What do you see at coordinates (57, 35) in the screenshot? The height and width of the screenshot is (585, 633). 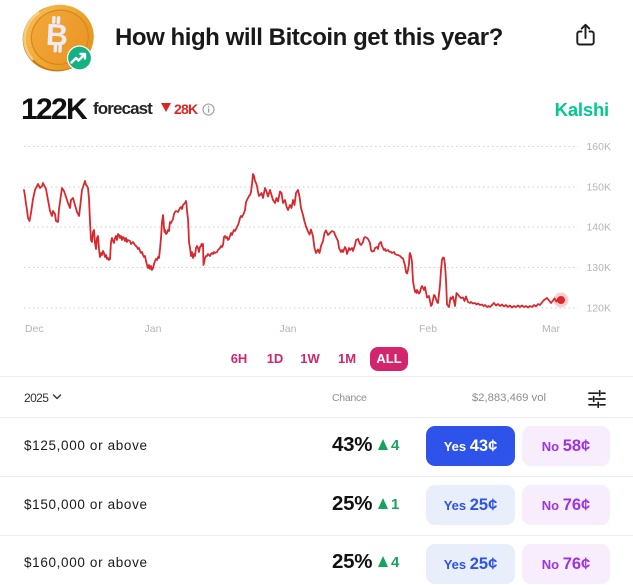 I see `svg-text: B` at bounding box center [57, 35].